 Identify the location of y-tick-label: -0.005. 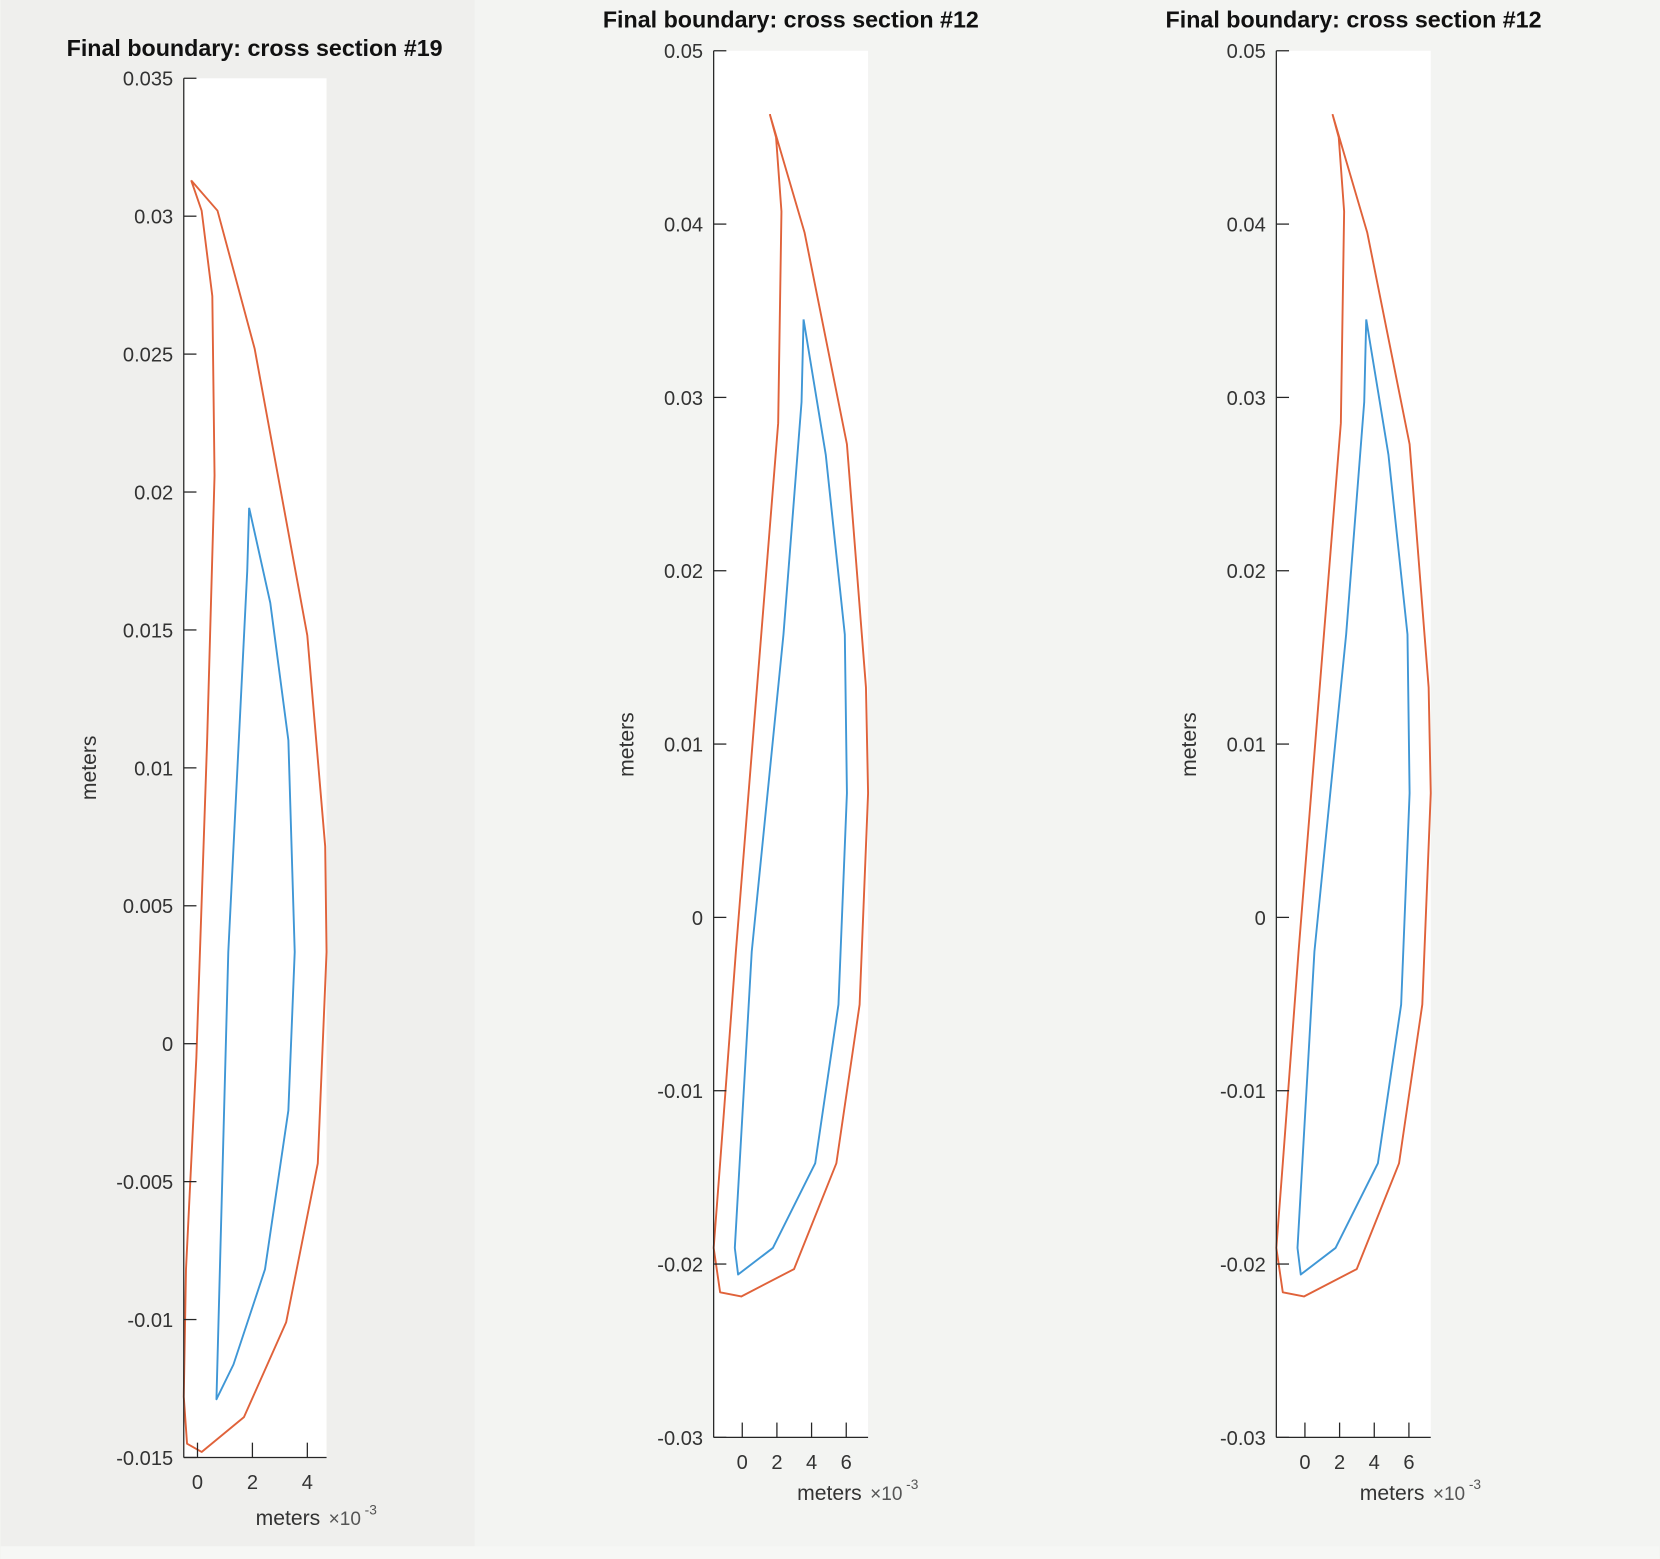
(144, 1183).